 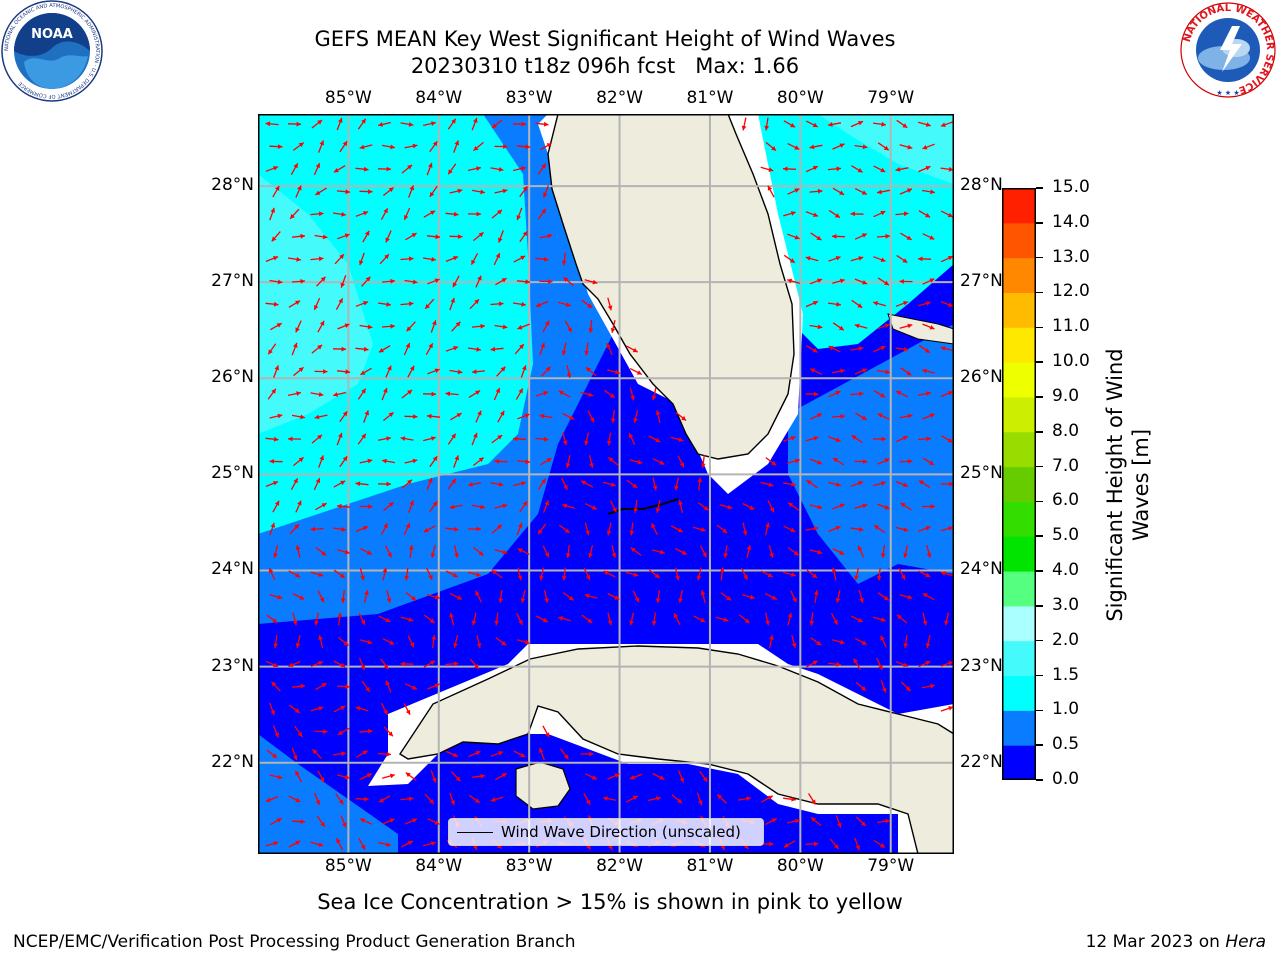 I want to click on lat-label-right: 24°N, so click(x=981, y=569).